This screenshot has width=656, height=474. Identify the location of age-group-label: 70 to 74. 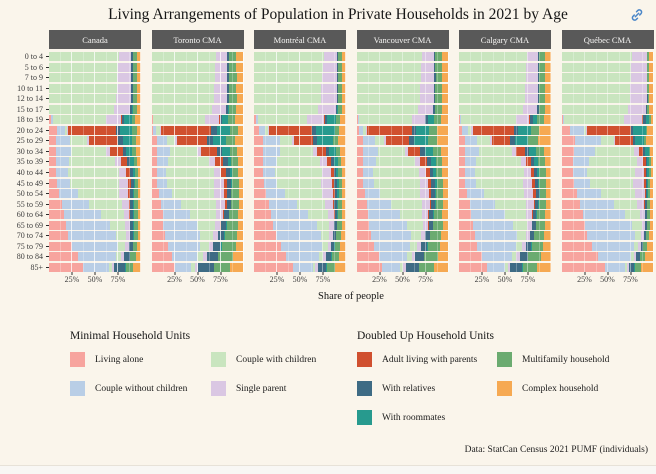
(29, 236).